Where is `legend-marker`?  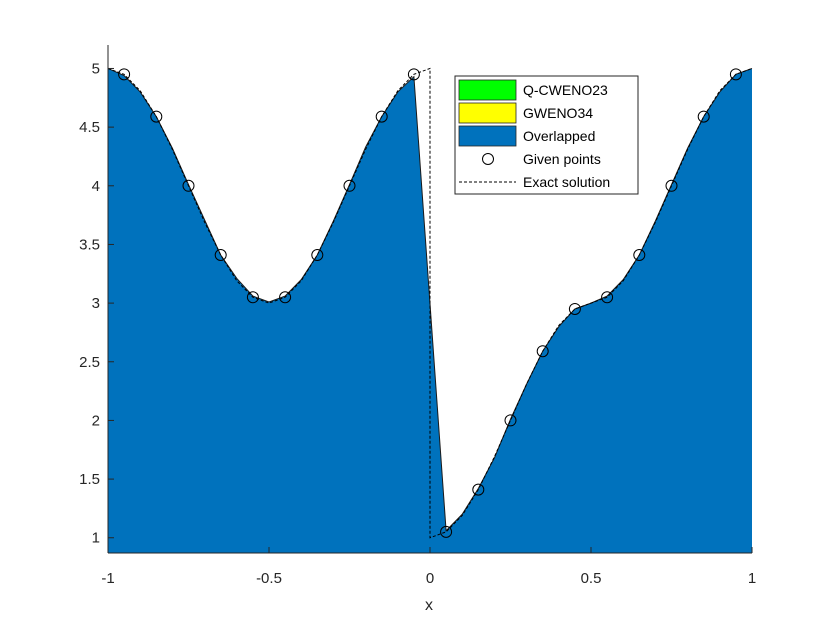
legend-marker is located at coordinates (488, 159).